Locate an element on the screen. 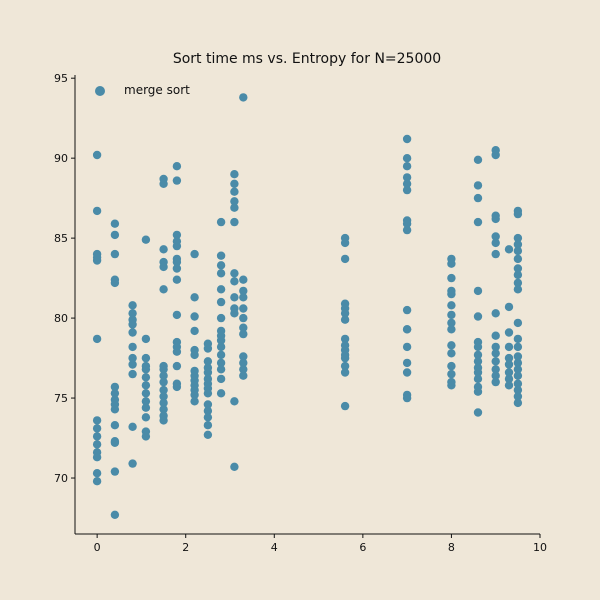 The width and height of the screenshot is (600, 600). legend: merge sort is located at coordinates (142, 90).